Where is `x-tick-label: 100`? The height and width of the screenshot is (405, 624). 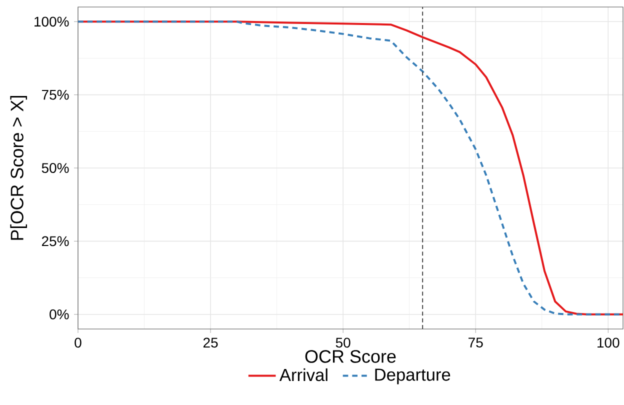
x-tick-label: 100 is located at coordinates (609, 343).